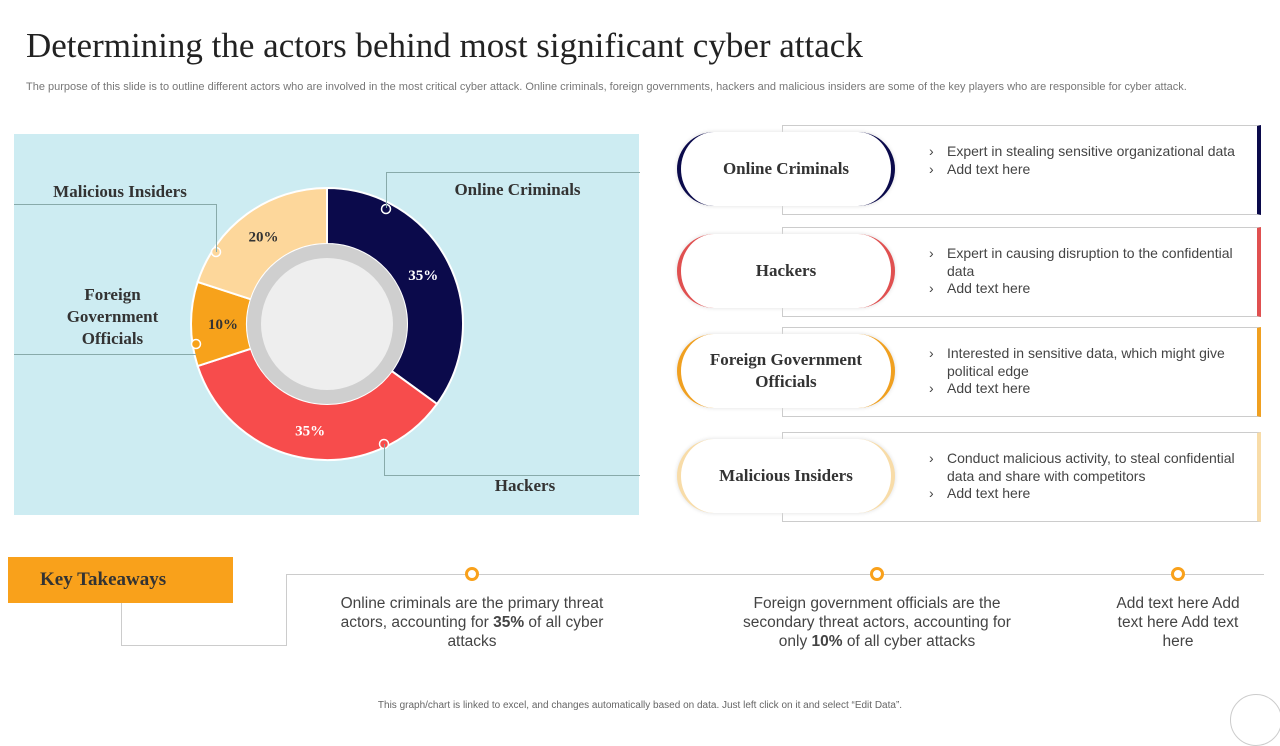 The width and height of the screenshot is (1280, 746). Describe the element at coordinates (112, 316) in the screenshot. I see `label-foreign-government: Foreign Government Officials` at that location.